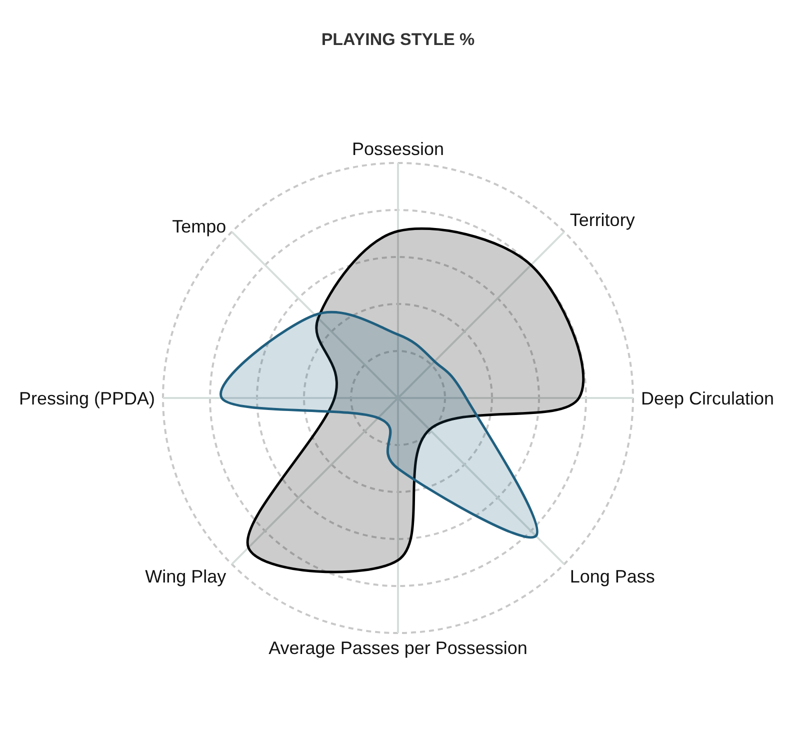 The width and height of the screenshot is (794, 749). Describe the element at coordinates (86, 398) in the screenshot. I see `spoke-label: Pressing (PPDA)` at that location.